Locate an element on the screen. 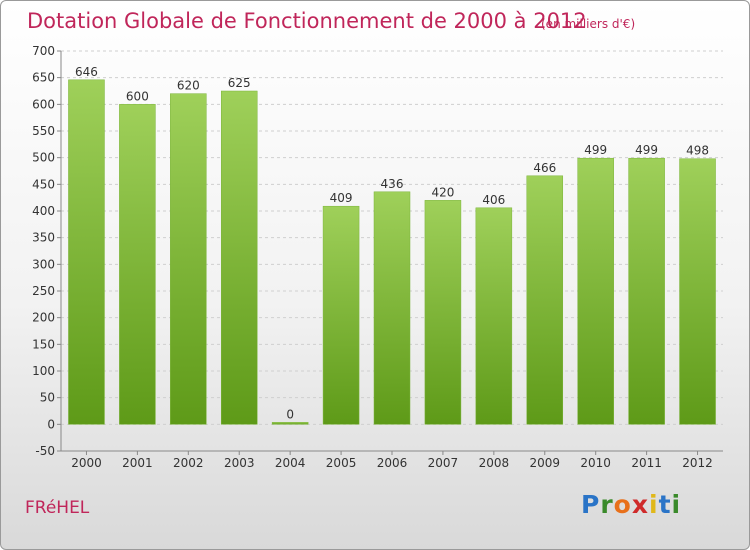  bar-2010 is located at coordinates (595, 291).